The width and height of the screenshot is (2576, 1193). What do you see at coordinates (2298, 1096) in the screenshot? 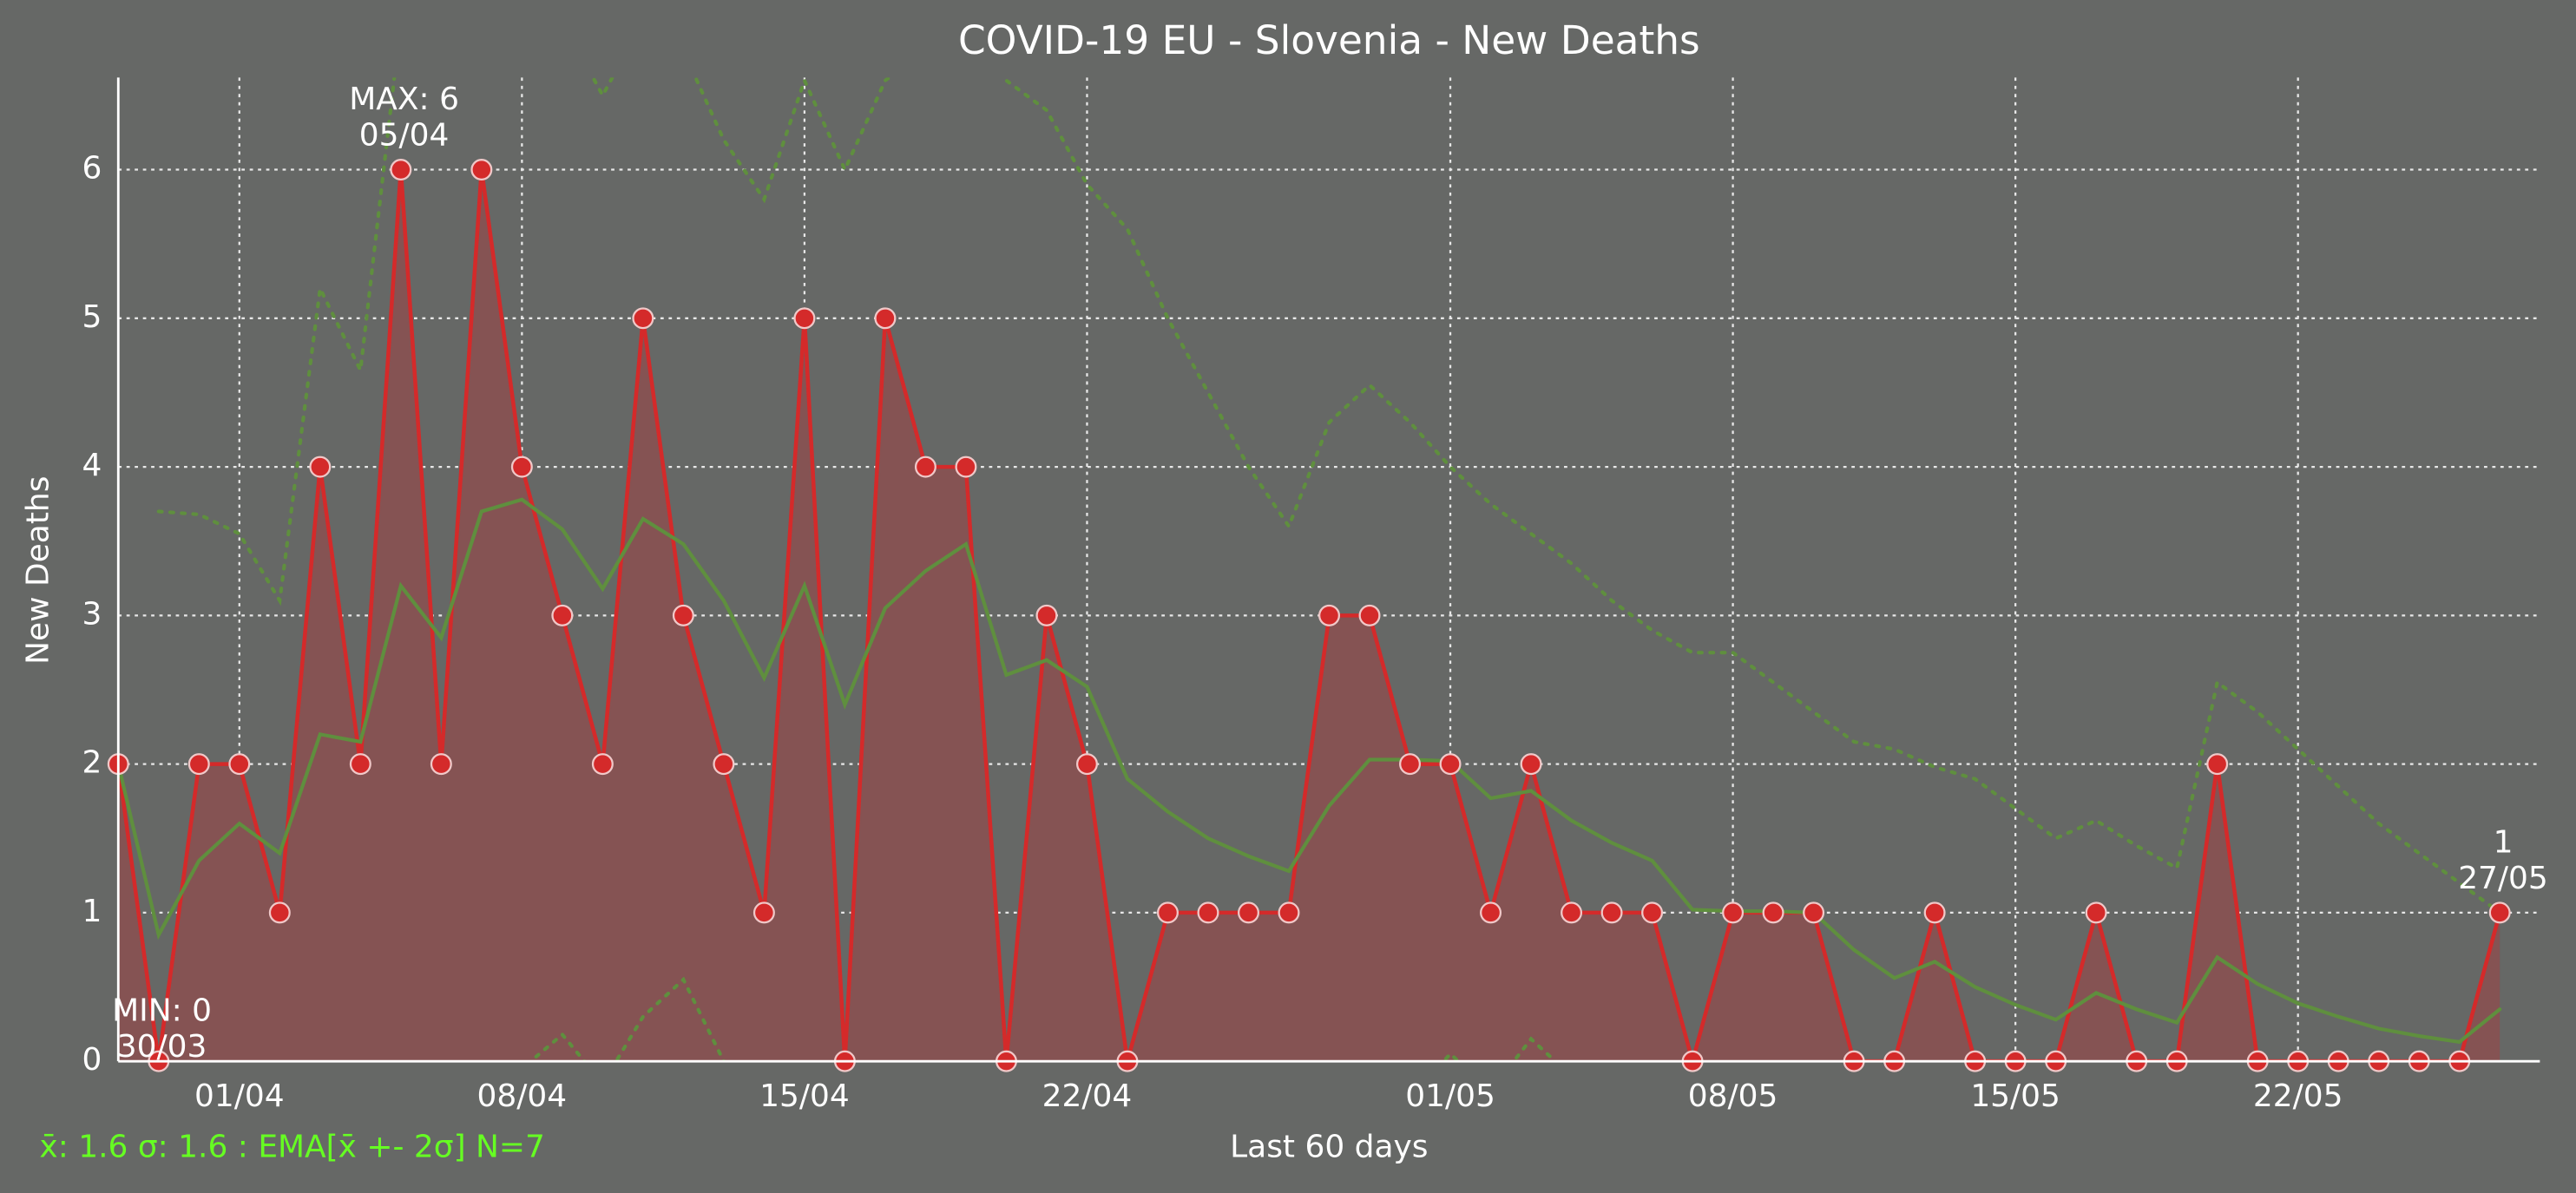
I see `x-tick-label: 22/05` at bounding box center [2298, 1096].